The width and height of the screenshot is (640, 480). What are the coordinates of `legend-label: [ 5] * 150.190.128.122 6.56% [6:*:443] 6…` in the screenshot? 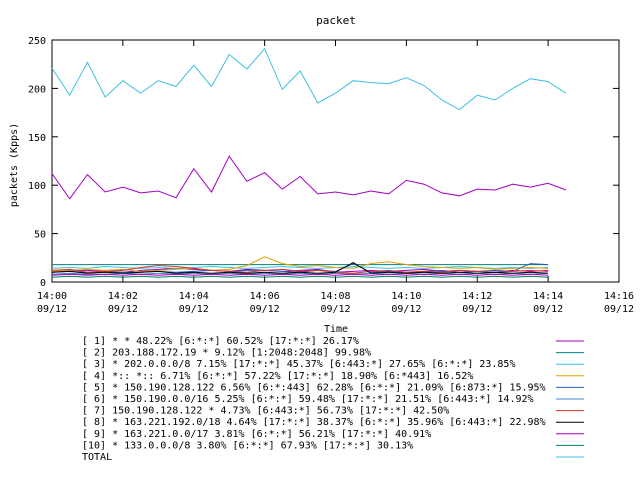 It's located at (314, 387).